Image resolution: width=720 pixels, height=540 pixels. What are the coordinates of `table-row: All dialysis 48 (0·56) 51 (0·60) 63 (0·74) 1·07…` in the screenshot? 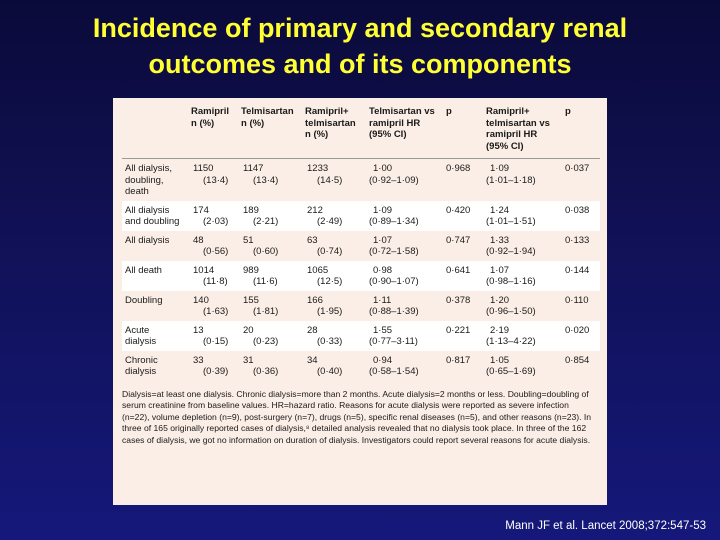 It's located at (361, 246).